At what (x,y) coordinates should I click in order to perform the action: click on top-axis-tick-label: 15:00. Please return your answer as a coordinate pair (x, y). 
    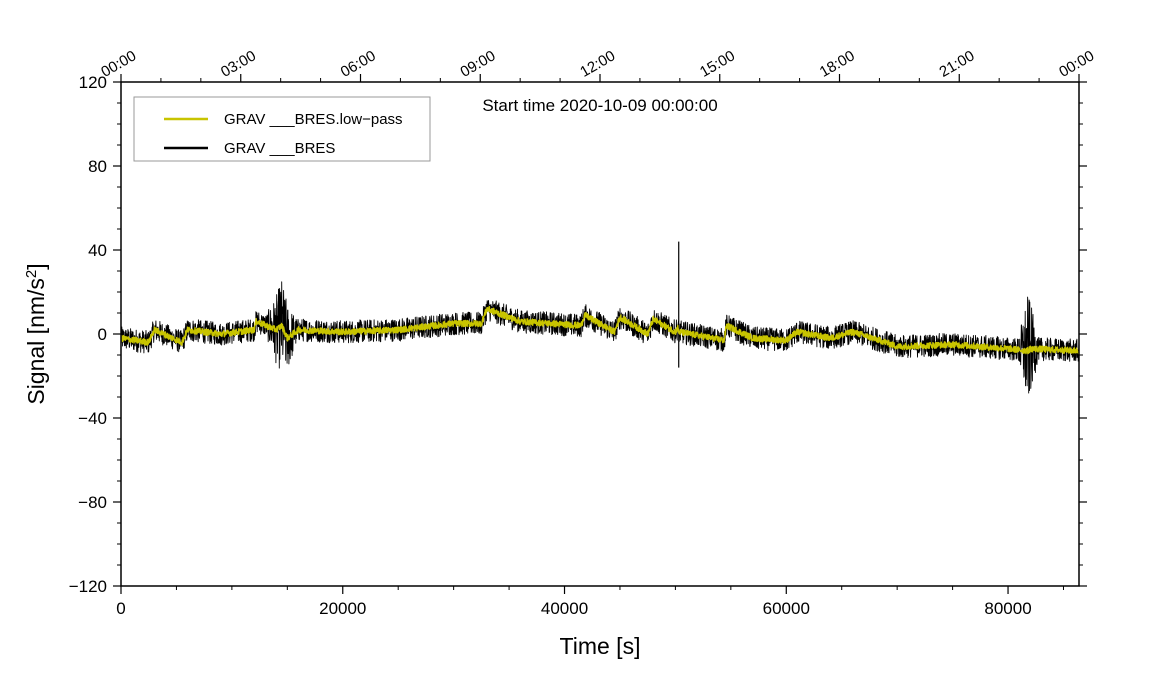
    Looking at the image, I should click on (717, 63).